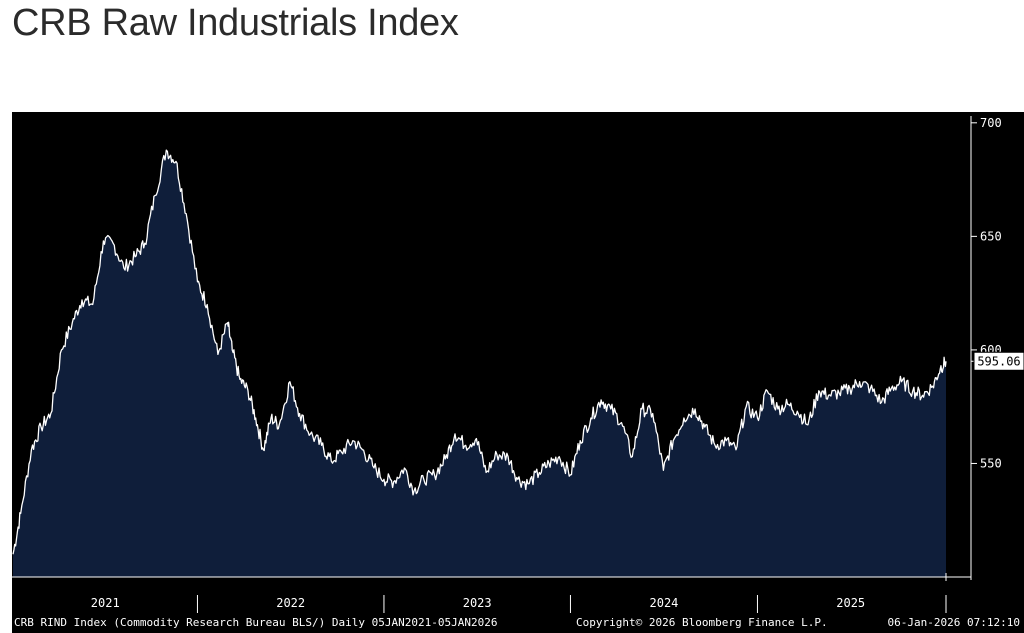  I want to click on x-tick-label: 2023, so click(477, 603).